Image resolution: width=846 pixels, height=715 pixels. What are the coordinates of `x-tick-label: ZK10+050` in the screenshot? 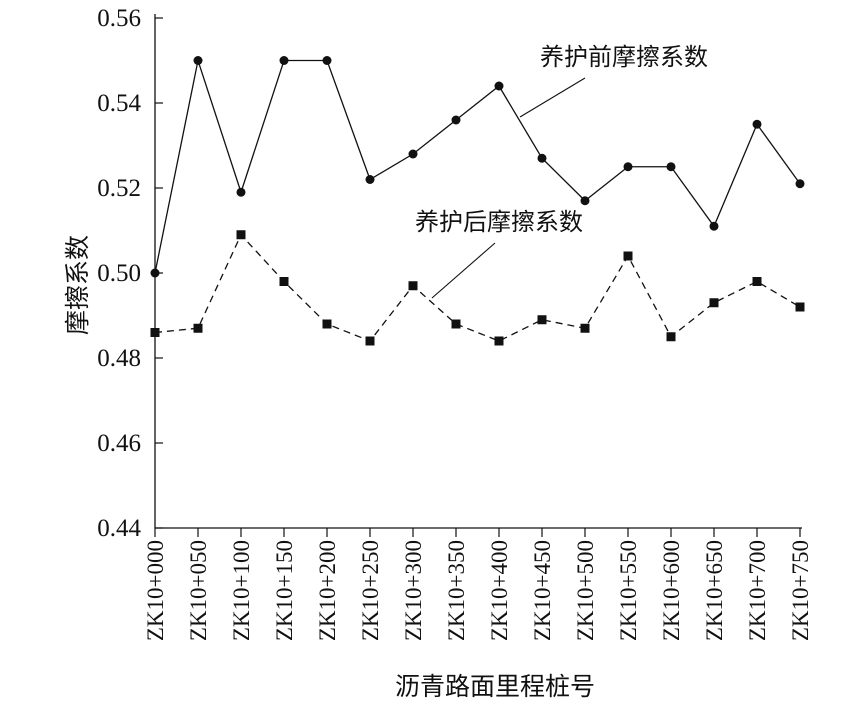 It's located at (198, 590).